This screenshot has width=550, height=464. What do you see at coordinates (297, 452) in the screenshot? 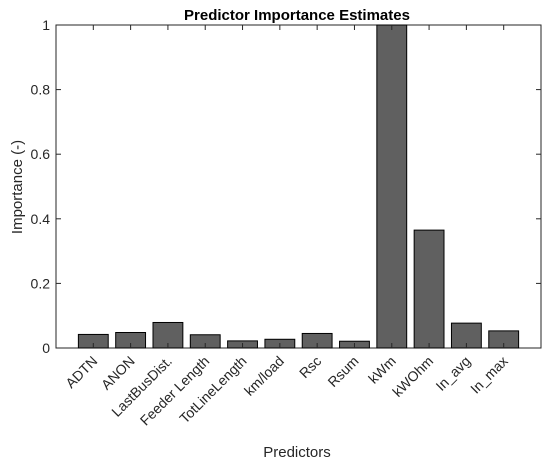
I see `x-axis-label: Predictors` at bounding box center [297, 452].